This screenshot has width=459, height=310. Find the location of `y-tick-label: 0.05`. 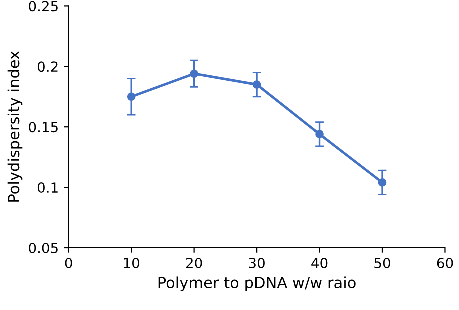

y-tick-label: 0.05 is located at coordinates (43, 248).